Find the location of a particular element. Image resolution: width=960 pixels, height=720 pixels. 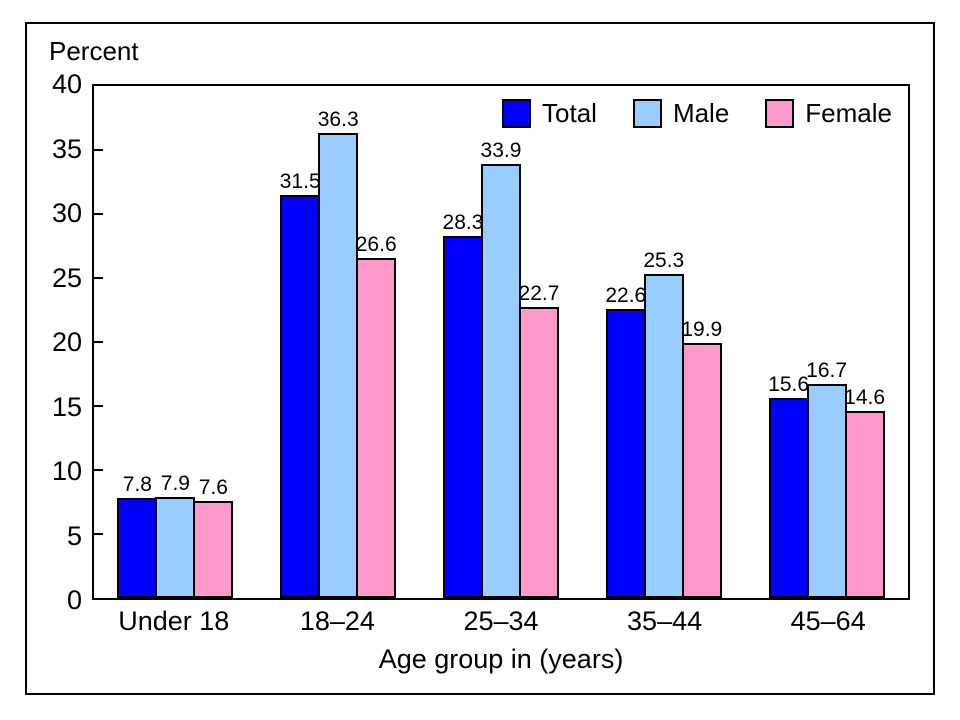

y-tick-label: 30 is located at coordinates (66, 213).